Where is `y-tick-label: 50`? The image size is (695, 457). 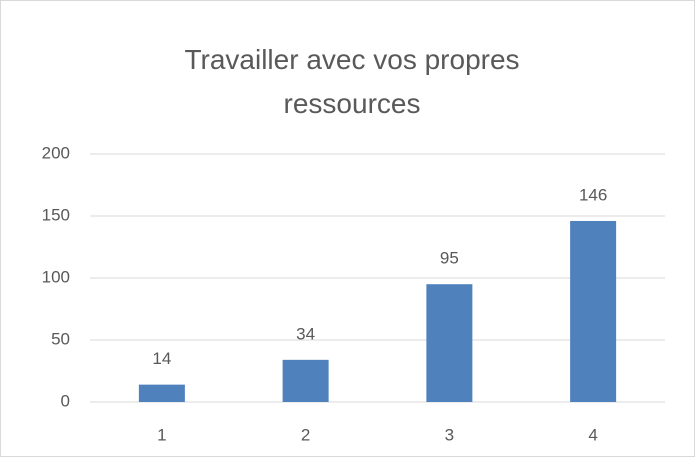 y-tick-label: 50 is located at coordinates (60, 338).